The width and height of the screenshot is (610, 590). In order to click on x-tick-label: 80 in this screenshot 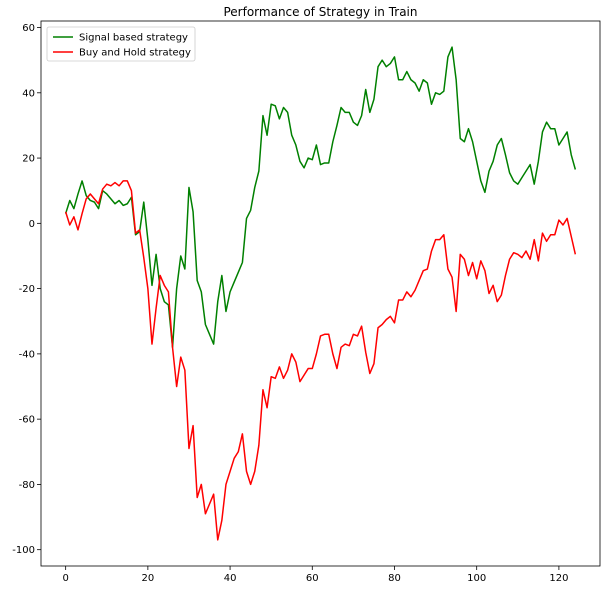, I will do `click(394, 578)`.